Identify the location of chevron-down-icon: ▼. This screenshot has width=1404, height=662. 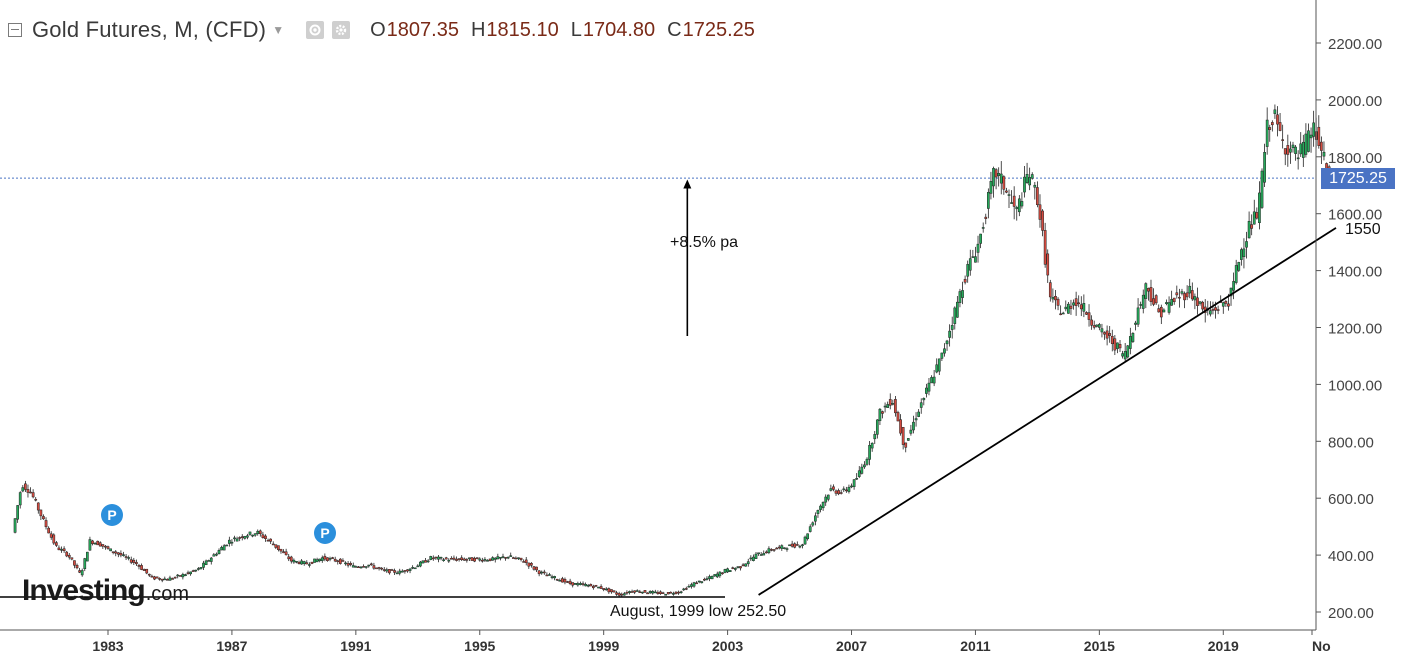
(278, 30).